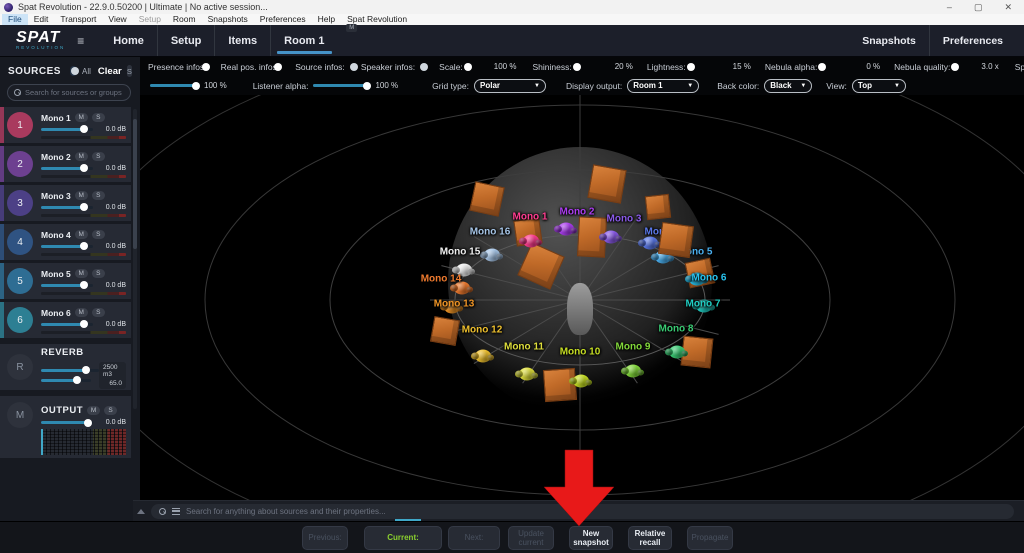 Image resolution: width=1024 pixels, height=553 pixels. Describe the element at coordinates (242, 40) in the screenshot. I see `tab-items: Items` at that location.